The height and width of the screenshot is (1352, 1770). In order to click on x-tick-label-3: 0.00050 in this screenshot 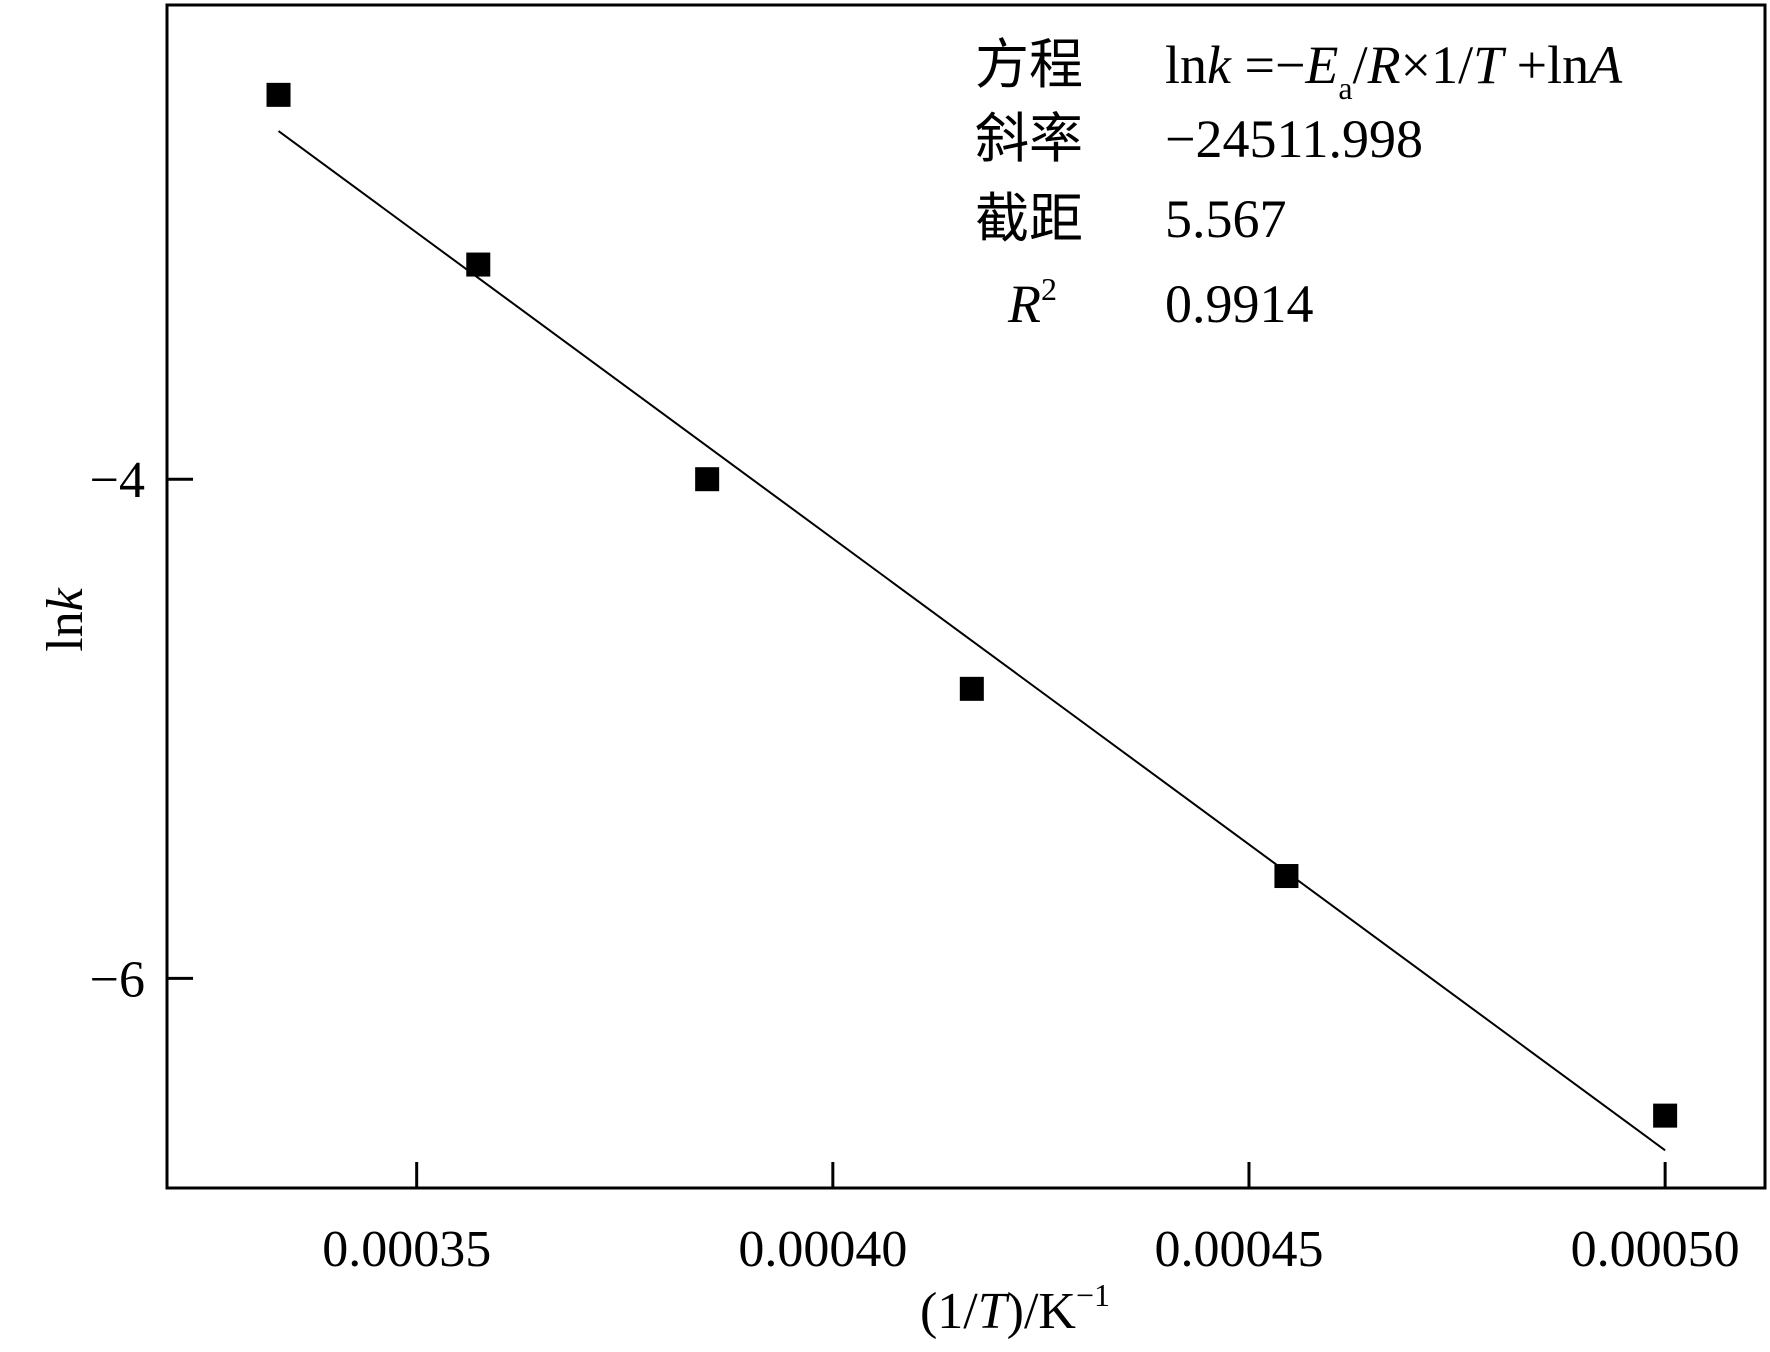, I will do `click(1655, 1249)`.